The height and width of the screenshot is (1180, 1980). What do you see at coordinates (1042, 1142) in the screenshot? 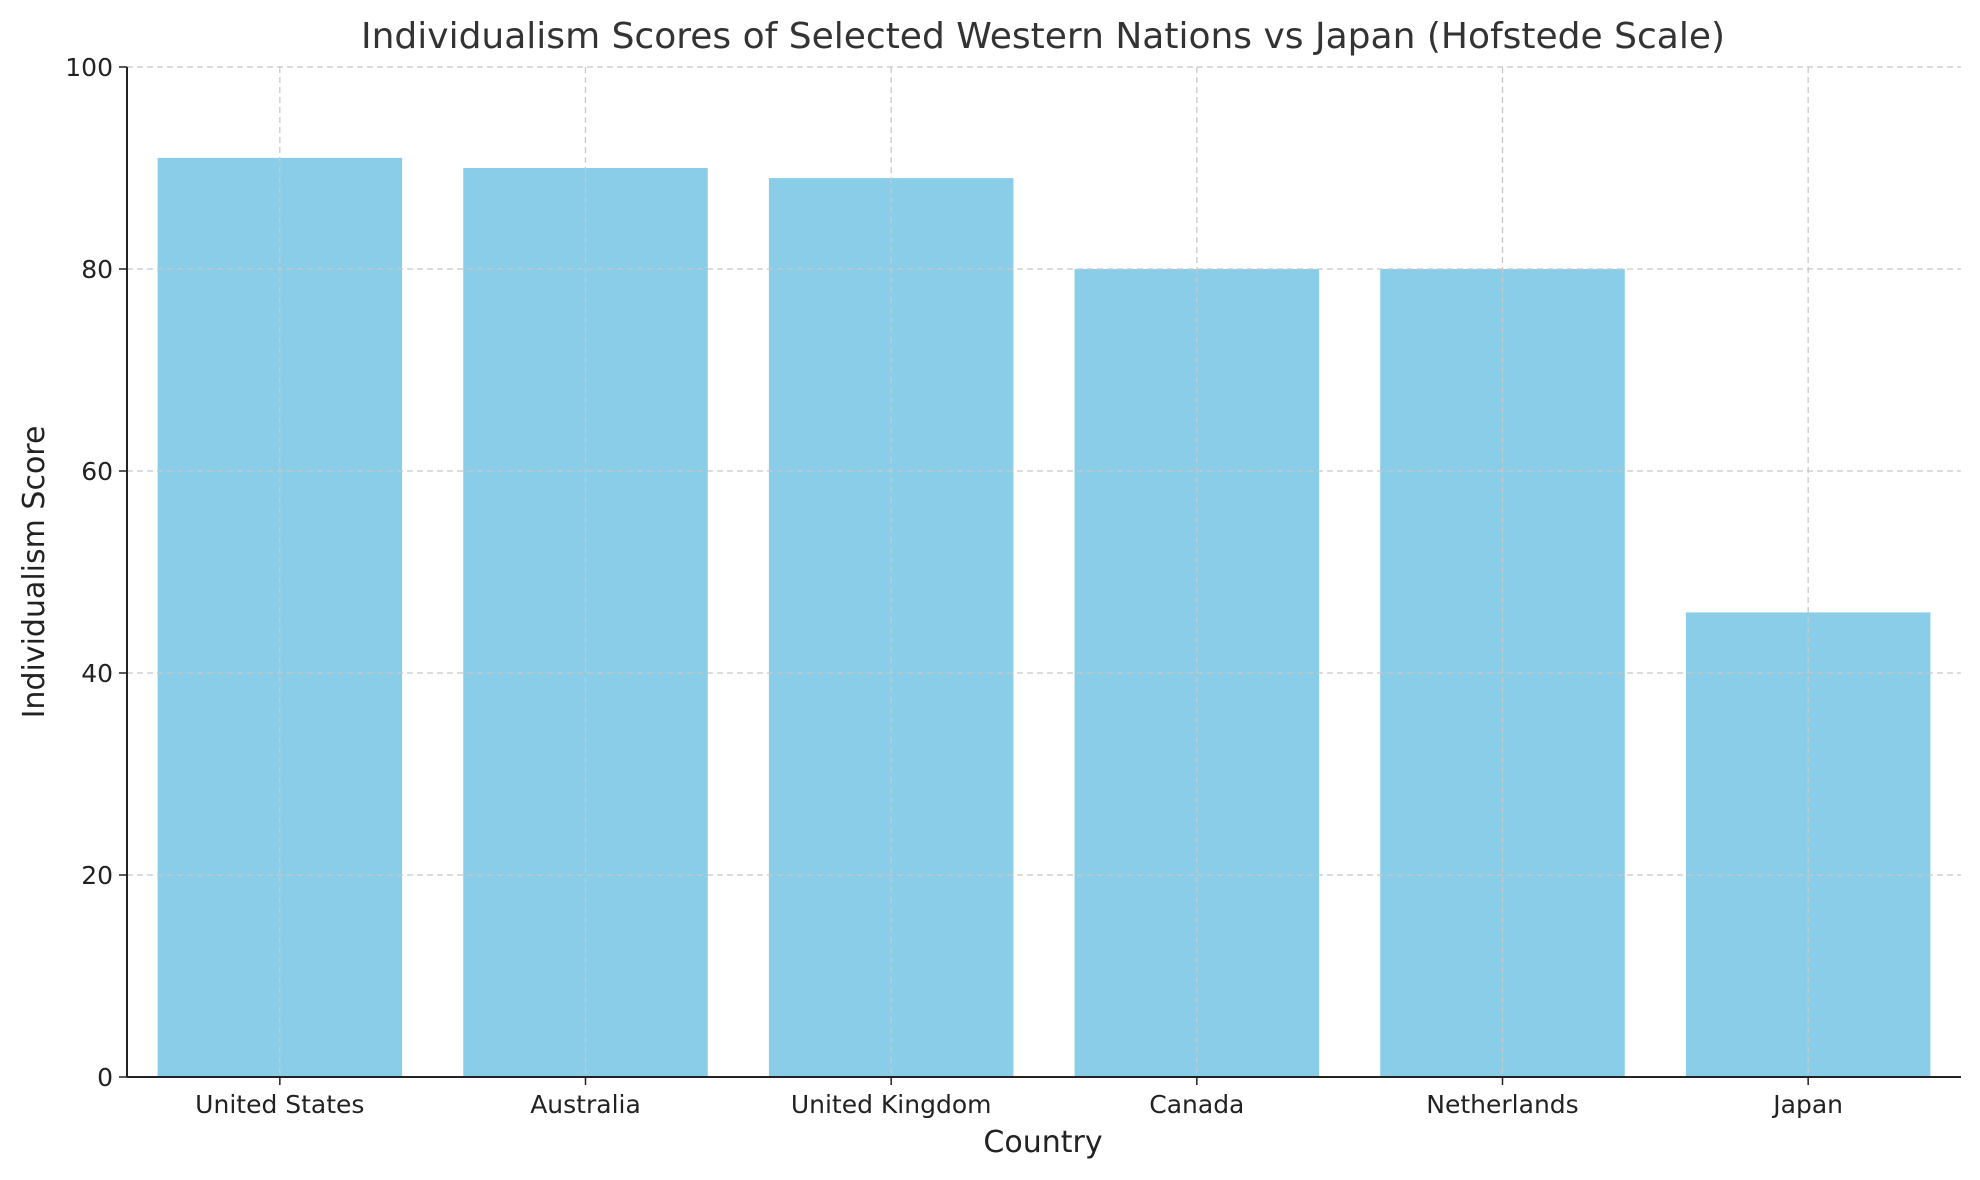
I see `x-axis-label: Country` at bounding box center [1042, 1142].